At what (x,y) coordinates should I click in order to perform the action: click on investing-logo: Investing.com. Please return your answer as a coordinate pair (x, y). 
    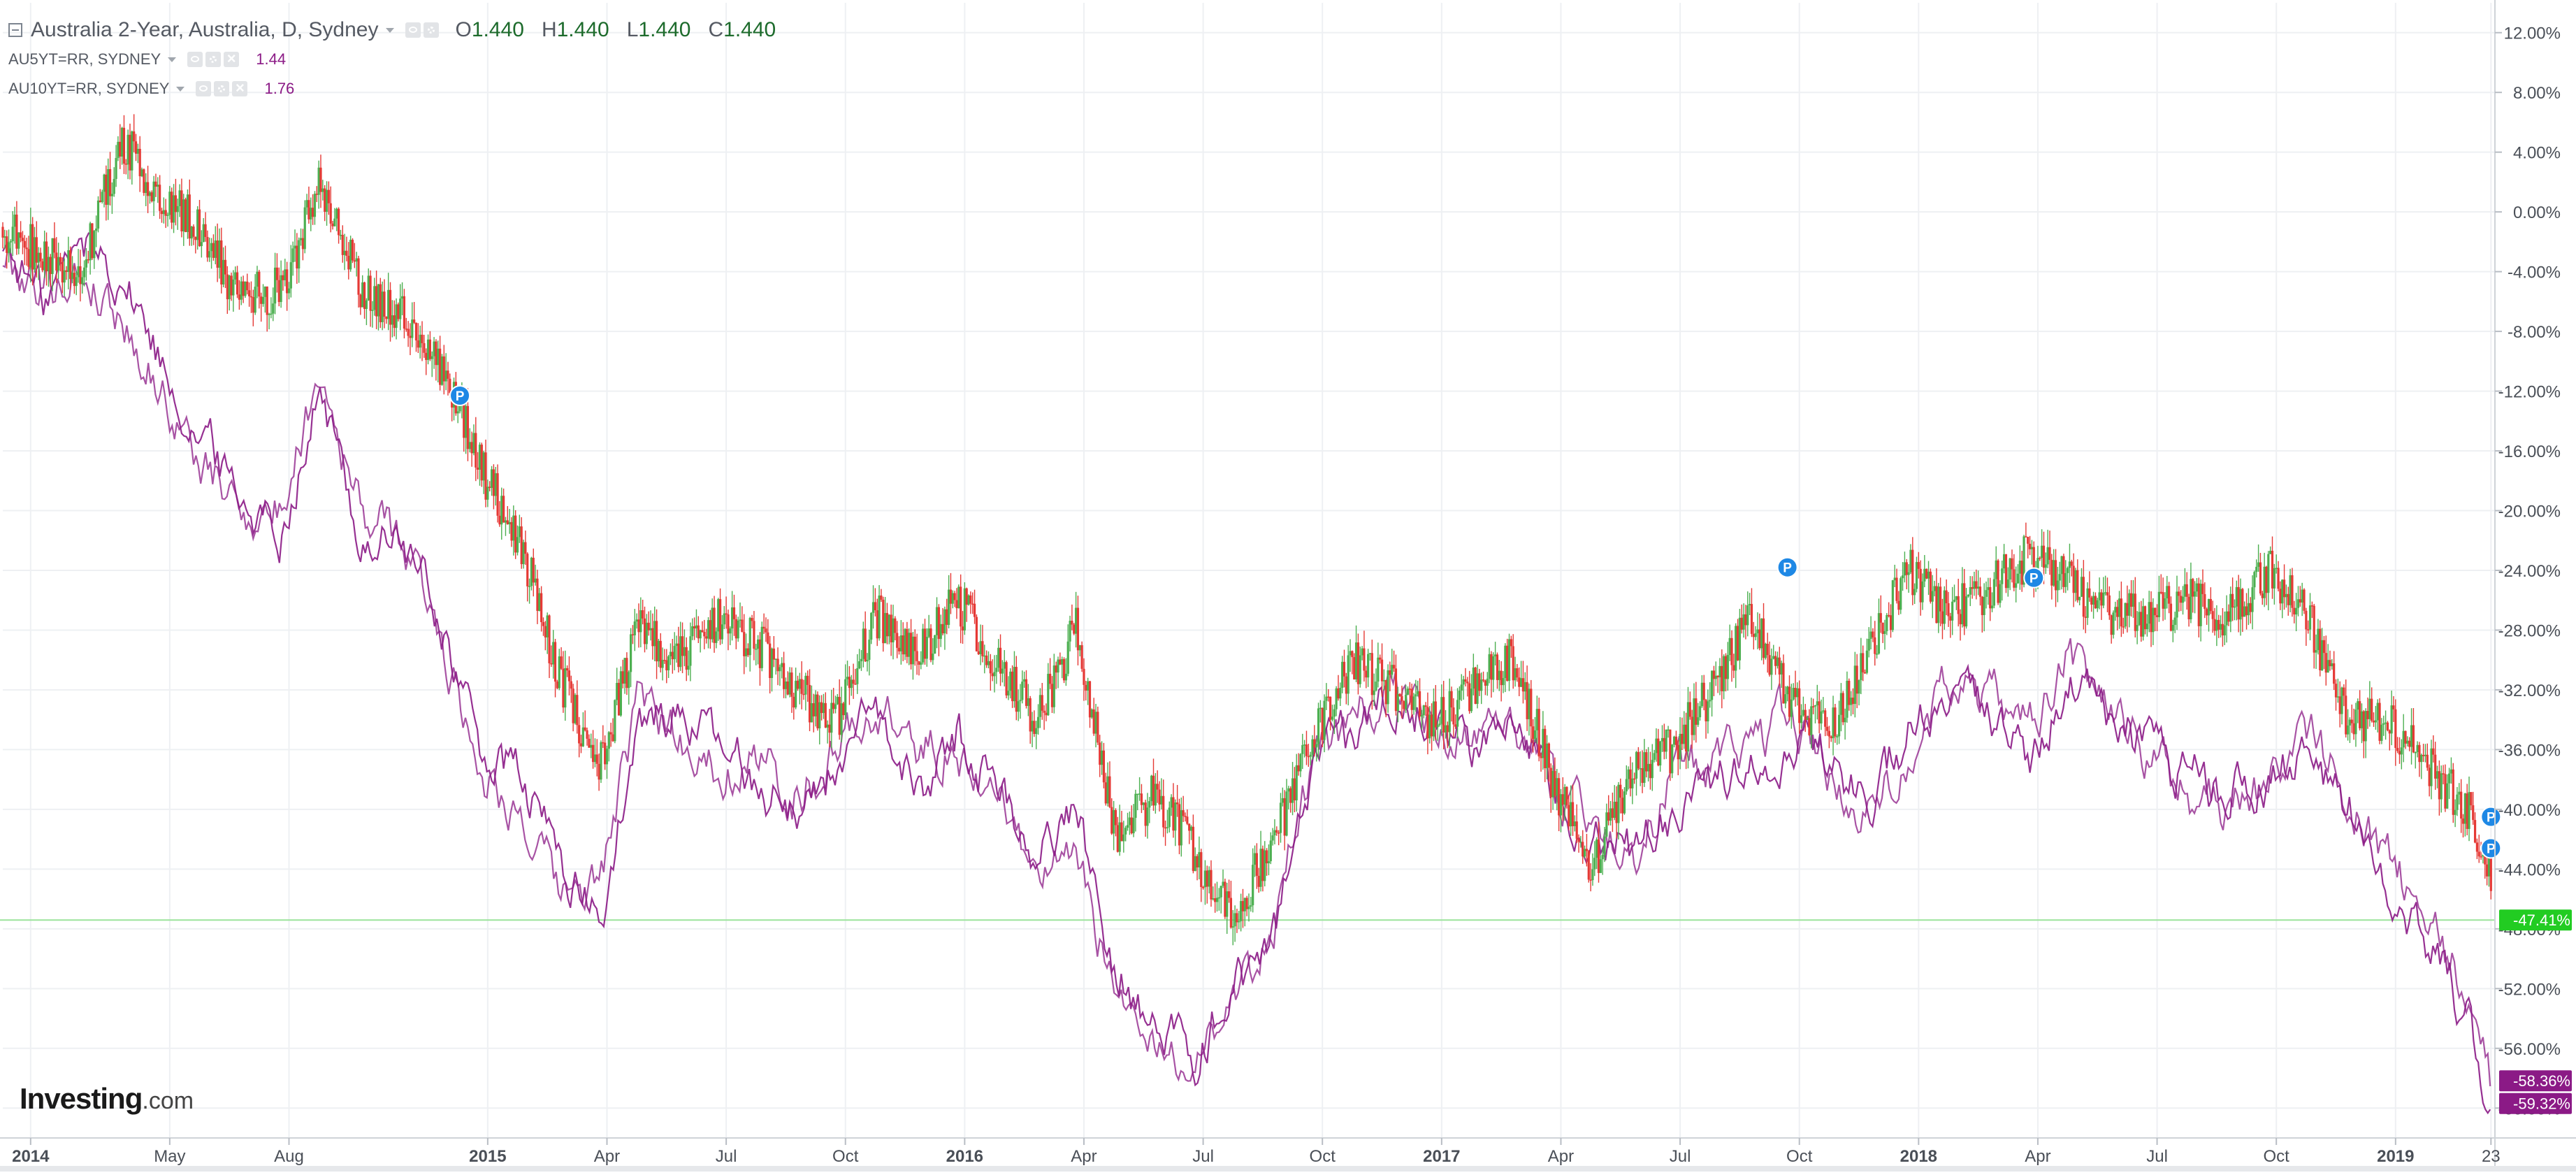
    Looking at the image, I should click on (107, 1099).